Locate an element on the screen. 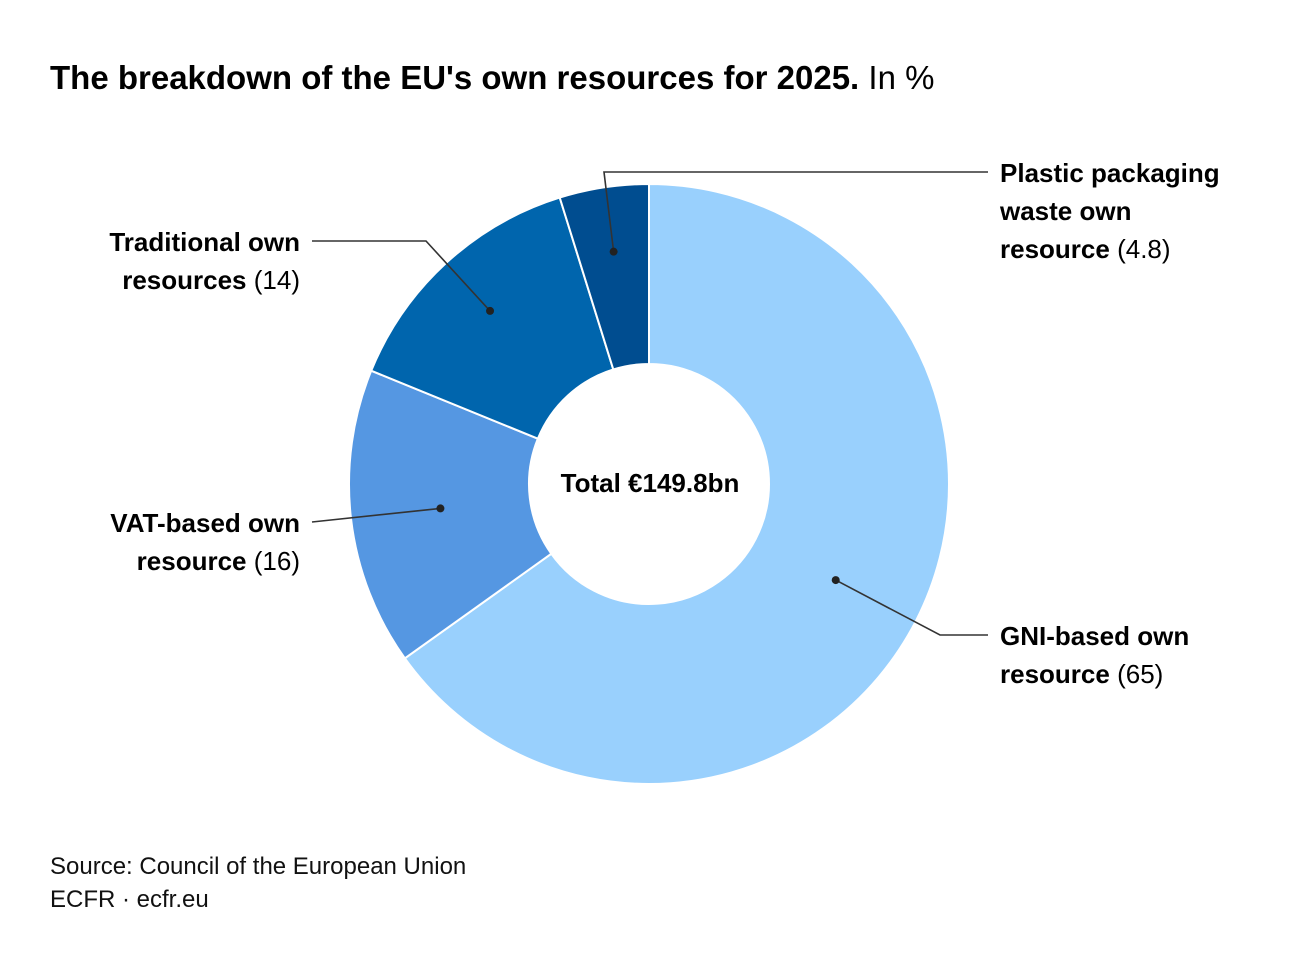 The width and height of the screenshot is (1300, 968). leader-line-traditional is located at coordinates (401, 276).